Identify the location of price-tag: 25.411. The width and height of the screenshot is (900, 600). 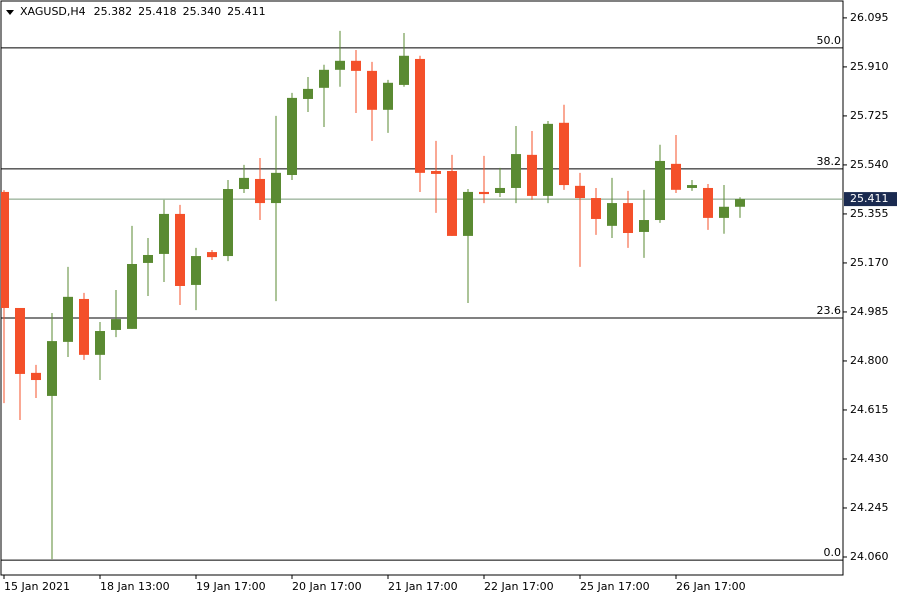
(869, 198).